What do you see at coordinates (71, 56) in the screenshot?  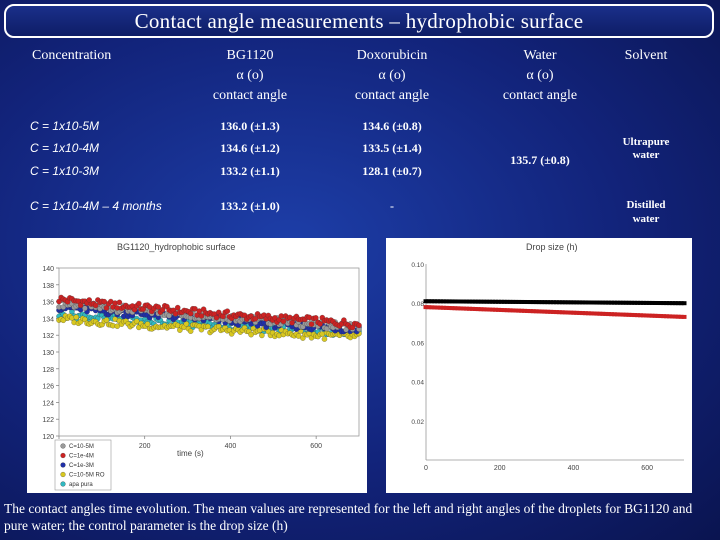 I see `header-concentration: Concentration` at bounding box center [71, 56].